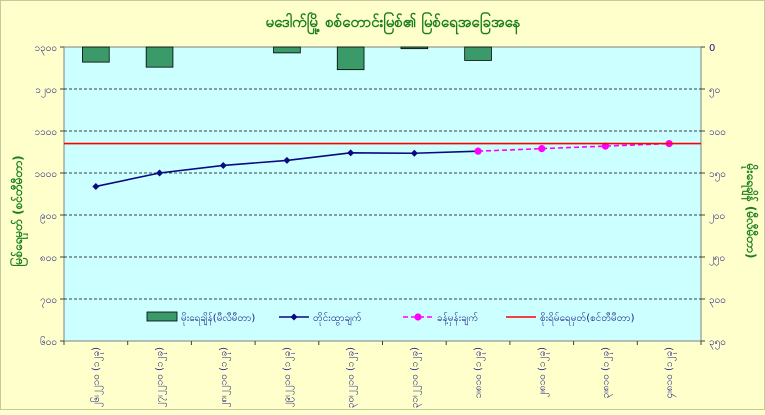 This screenshot has height=415, width=765. Describe the element at coordinates (418, 317) in the screenshot. I see `legend-marker-forecast` at that location.